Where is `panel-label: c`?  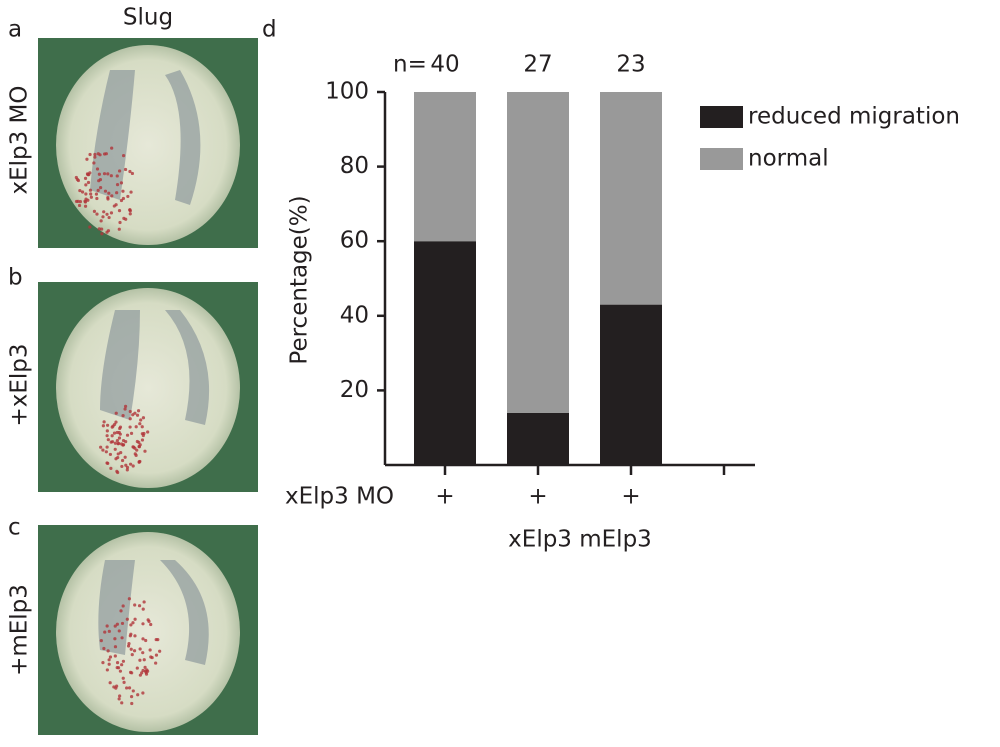 panel-label: c is located at coordinates (14, 528).